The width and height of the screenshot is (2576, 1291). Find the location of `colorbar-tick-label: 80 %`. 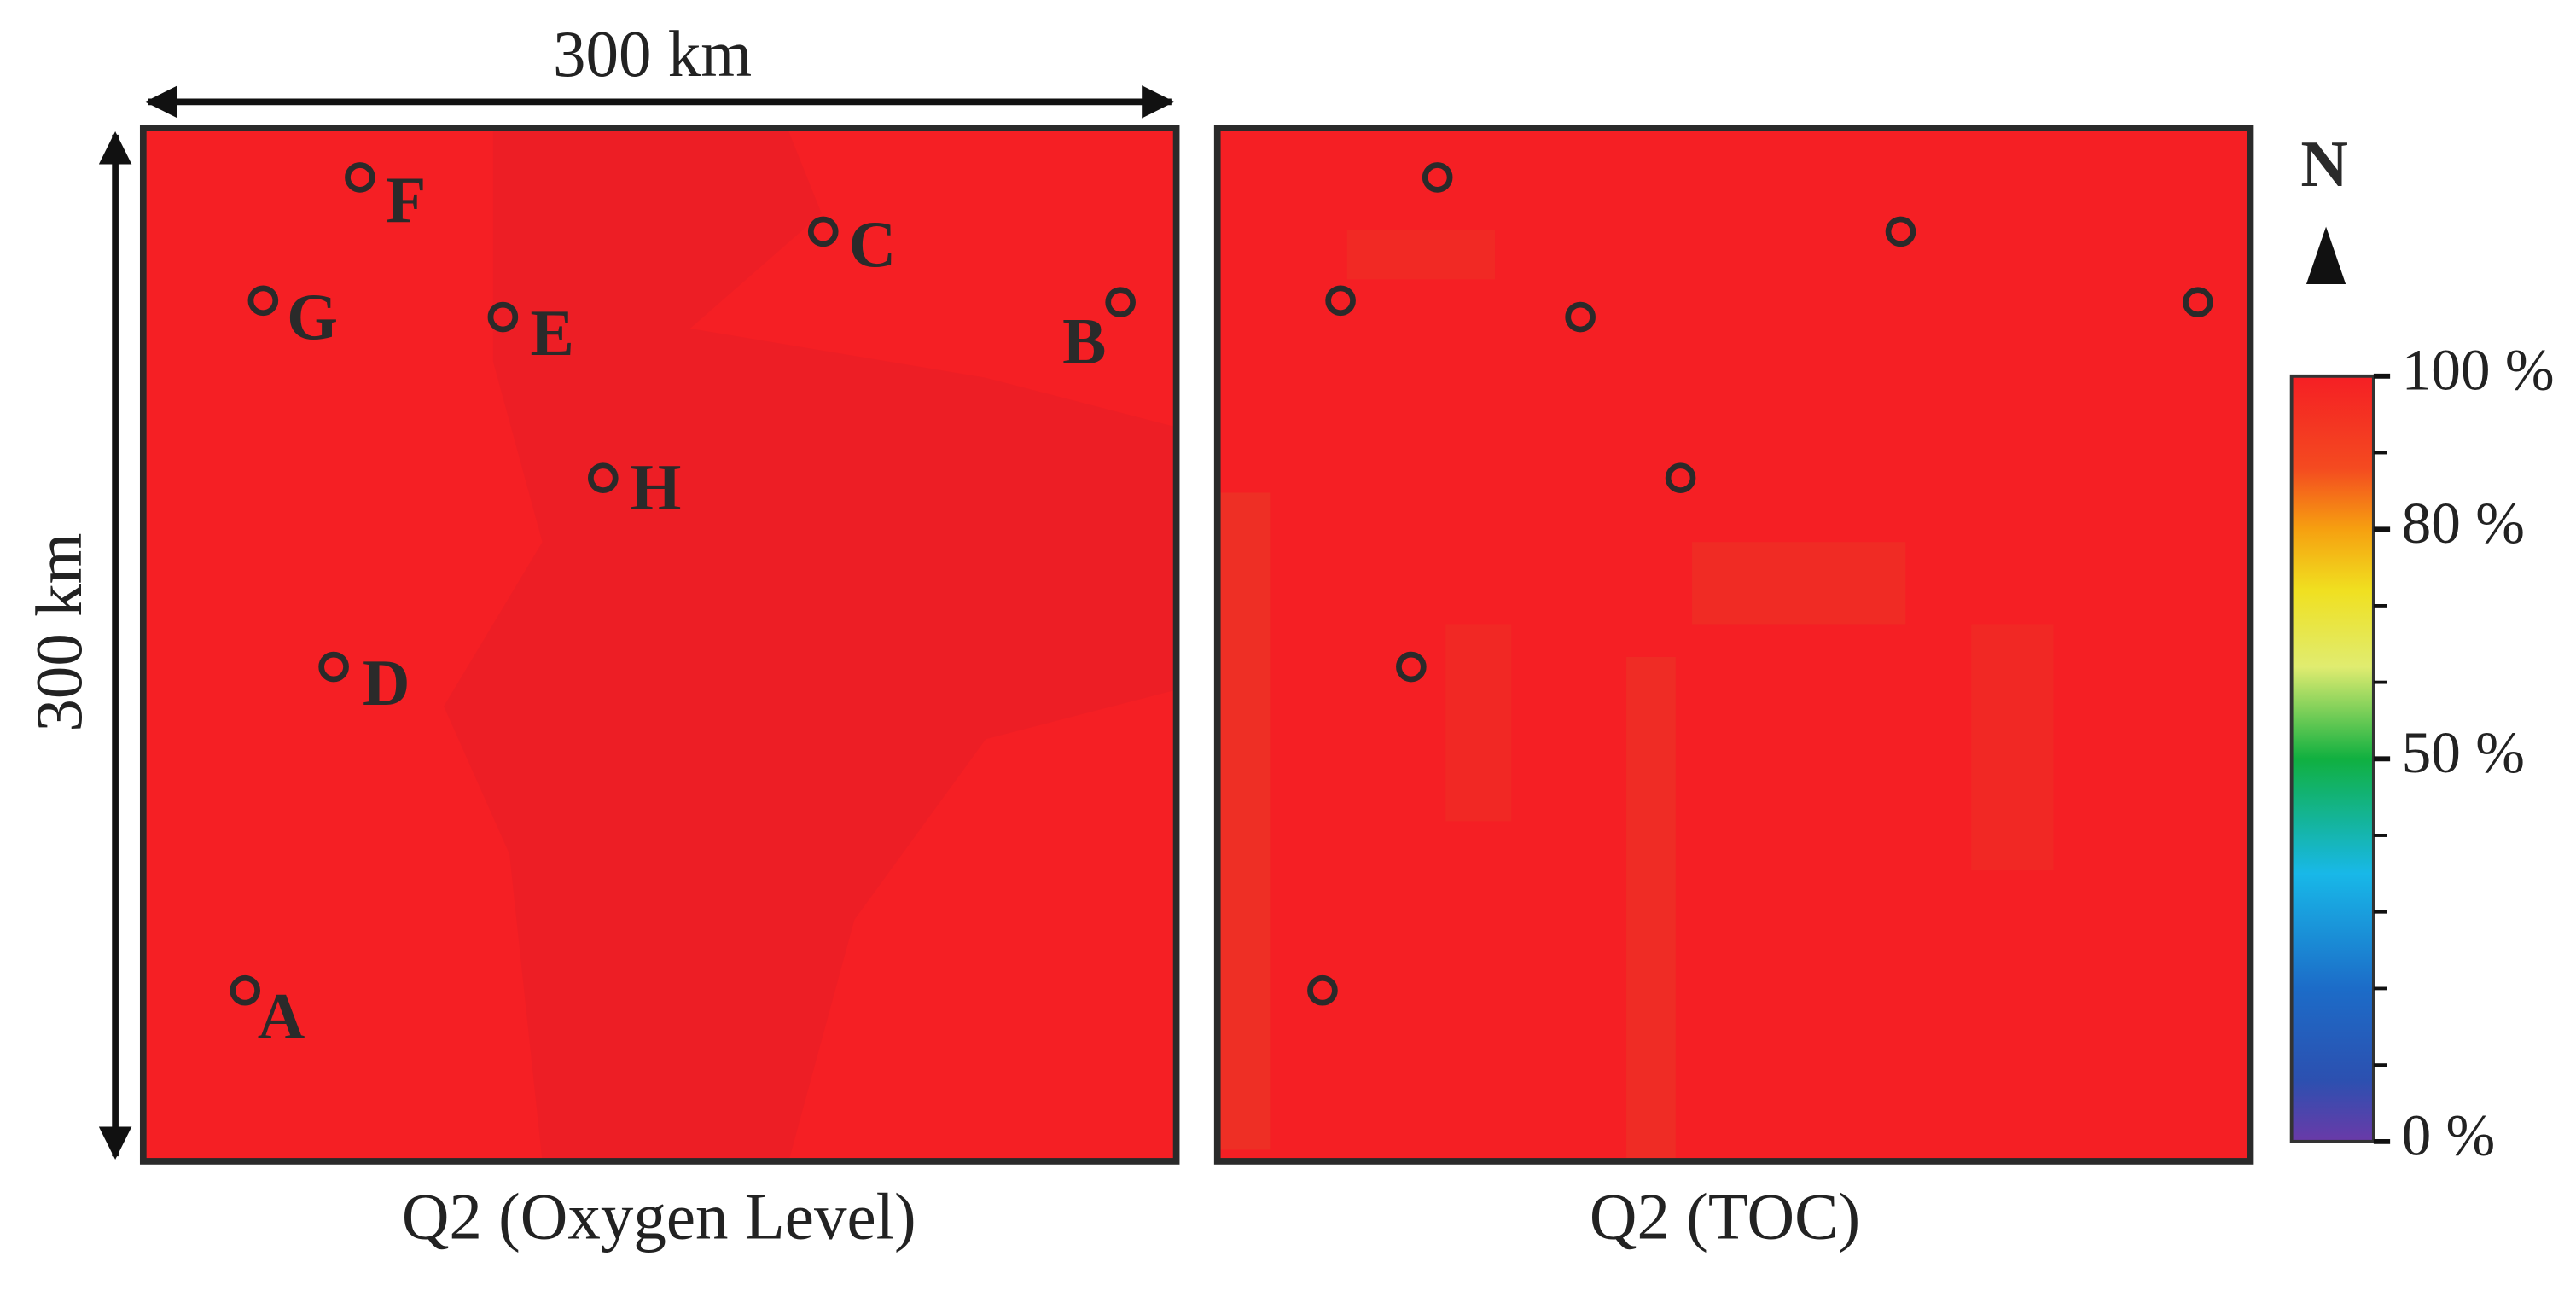

colorbar-tick-label: 80 % is located at coordinates (2463, 522).